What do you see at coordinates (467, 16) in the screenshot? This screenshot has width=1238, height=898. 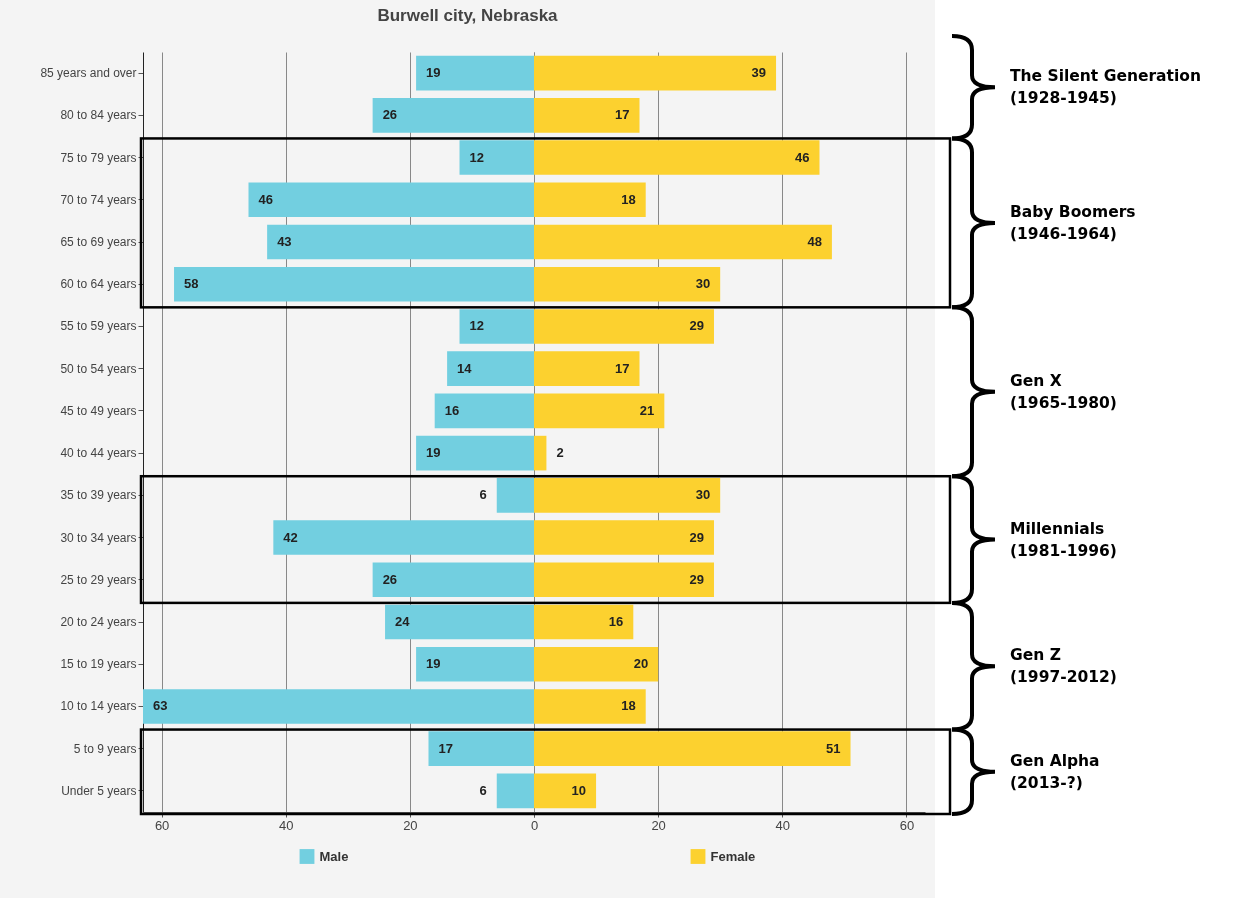 I see `chart-title: Burwell city, Nebraska` at bounding box center [467, 16].